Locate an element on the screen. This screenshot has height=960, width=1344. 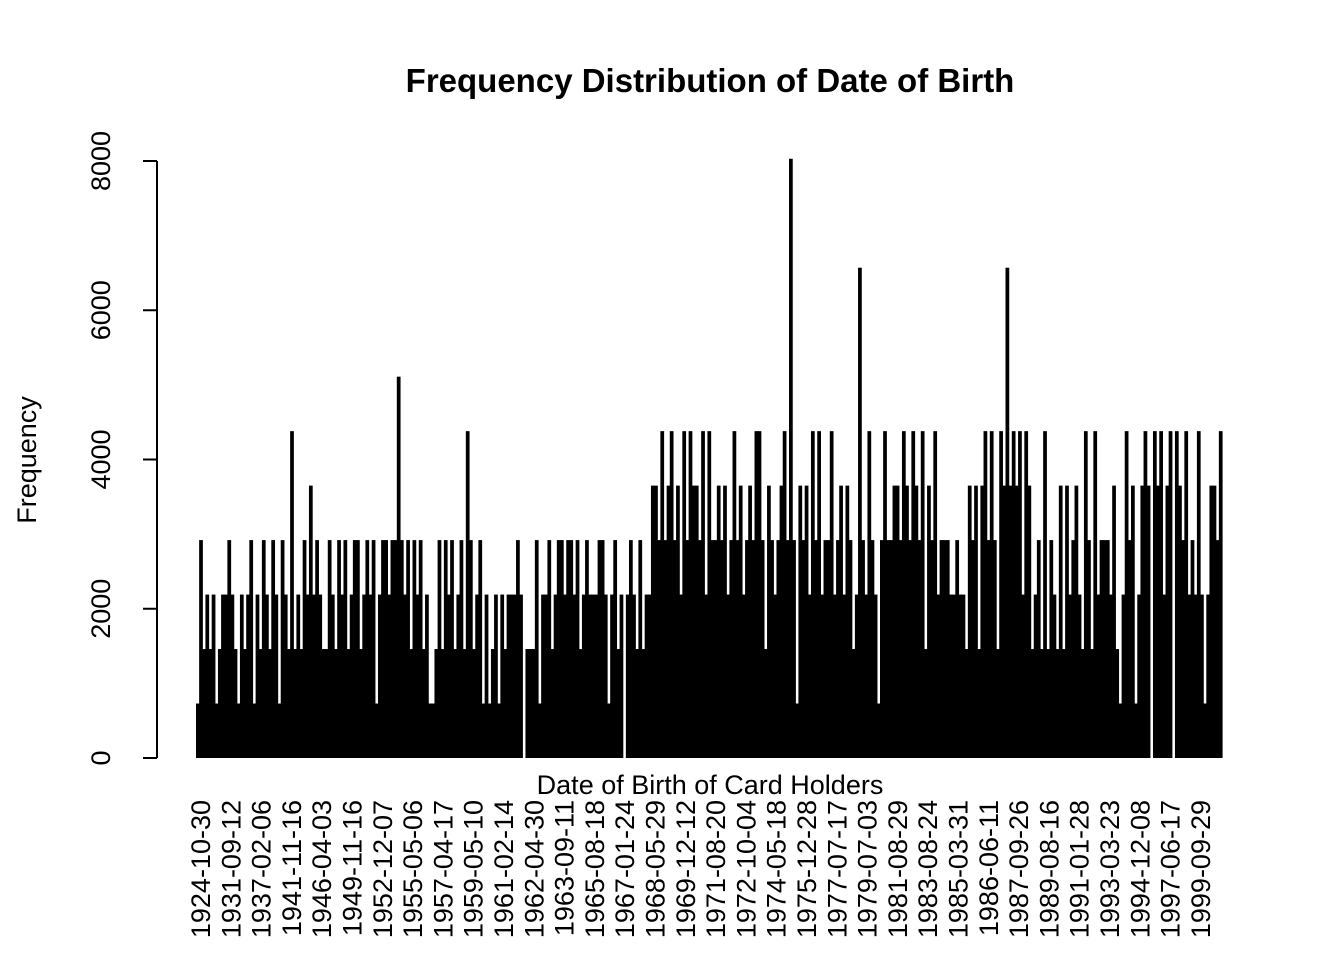
x-tick-label: 1931-09-12 is located at coordinates (231, 869).